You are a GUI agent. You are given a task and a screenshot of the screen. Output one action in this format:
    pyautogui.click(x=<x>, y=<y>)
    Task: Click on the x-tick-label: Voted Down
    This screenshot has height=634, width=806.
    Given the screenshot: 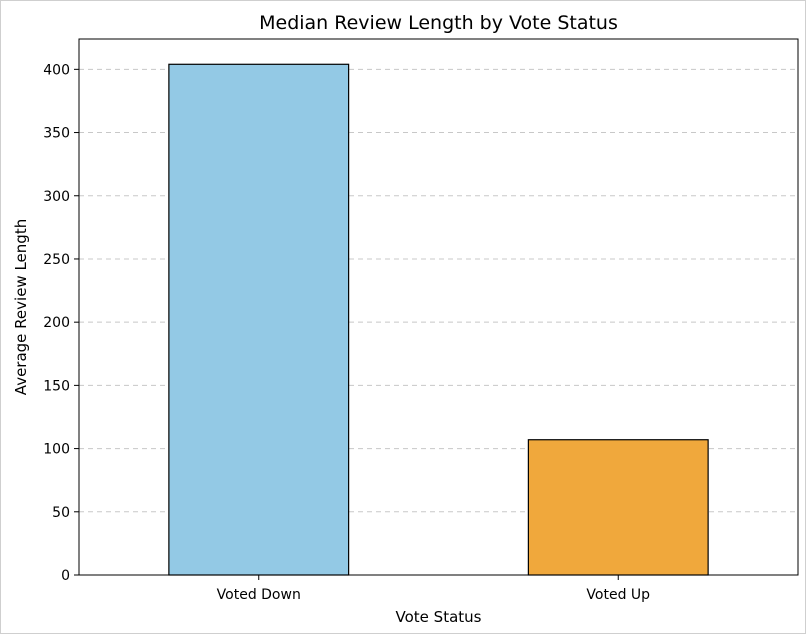 What is the action you would take?
    pyautogui.click(x=259, y=595)
    